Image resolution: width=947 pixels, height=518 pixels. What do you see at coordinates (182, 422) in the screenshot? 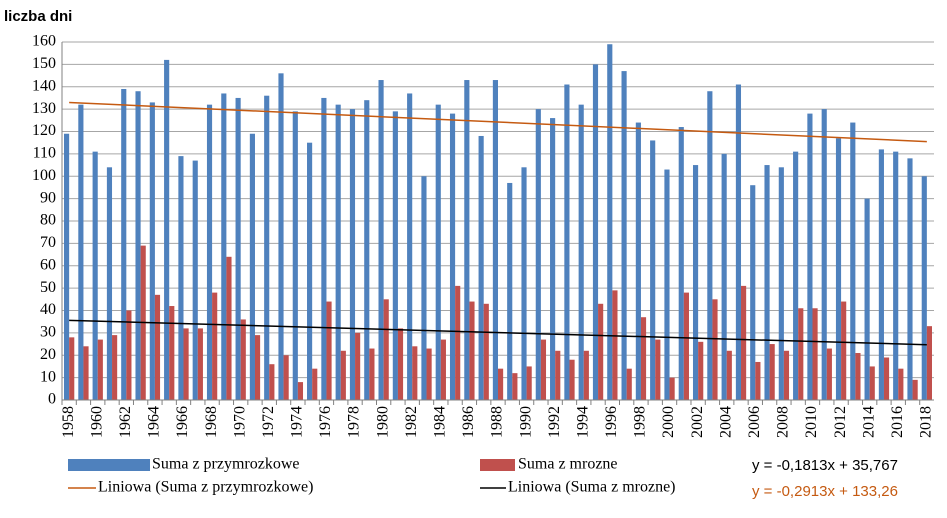
I see `x-tick-label: 1966` at bounding box center [182, 422].